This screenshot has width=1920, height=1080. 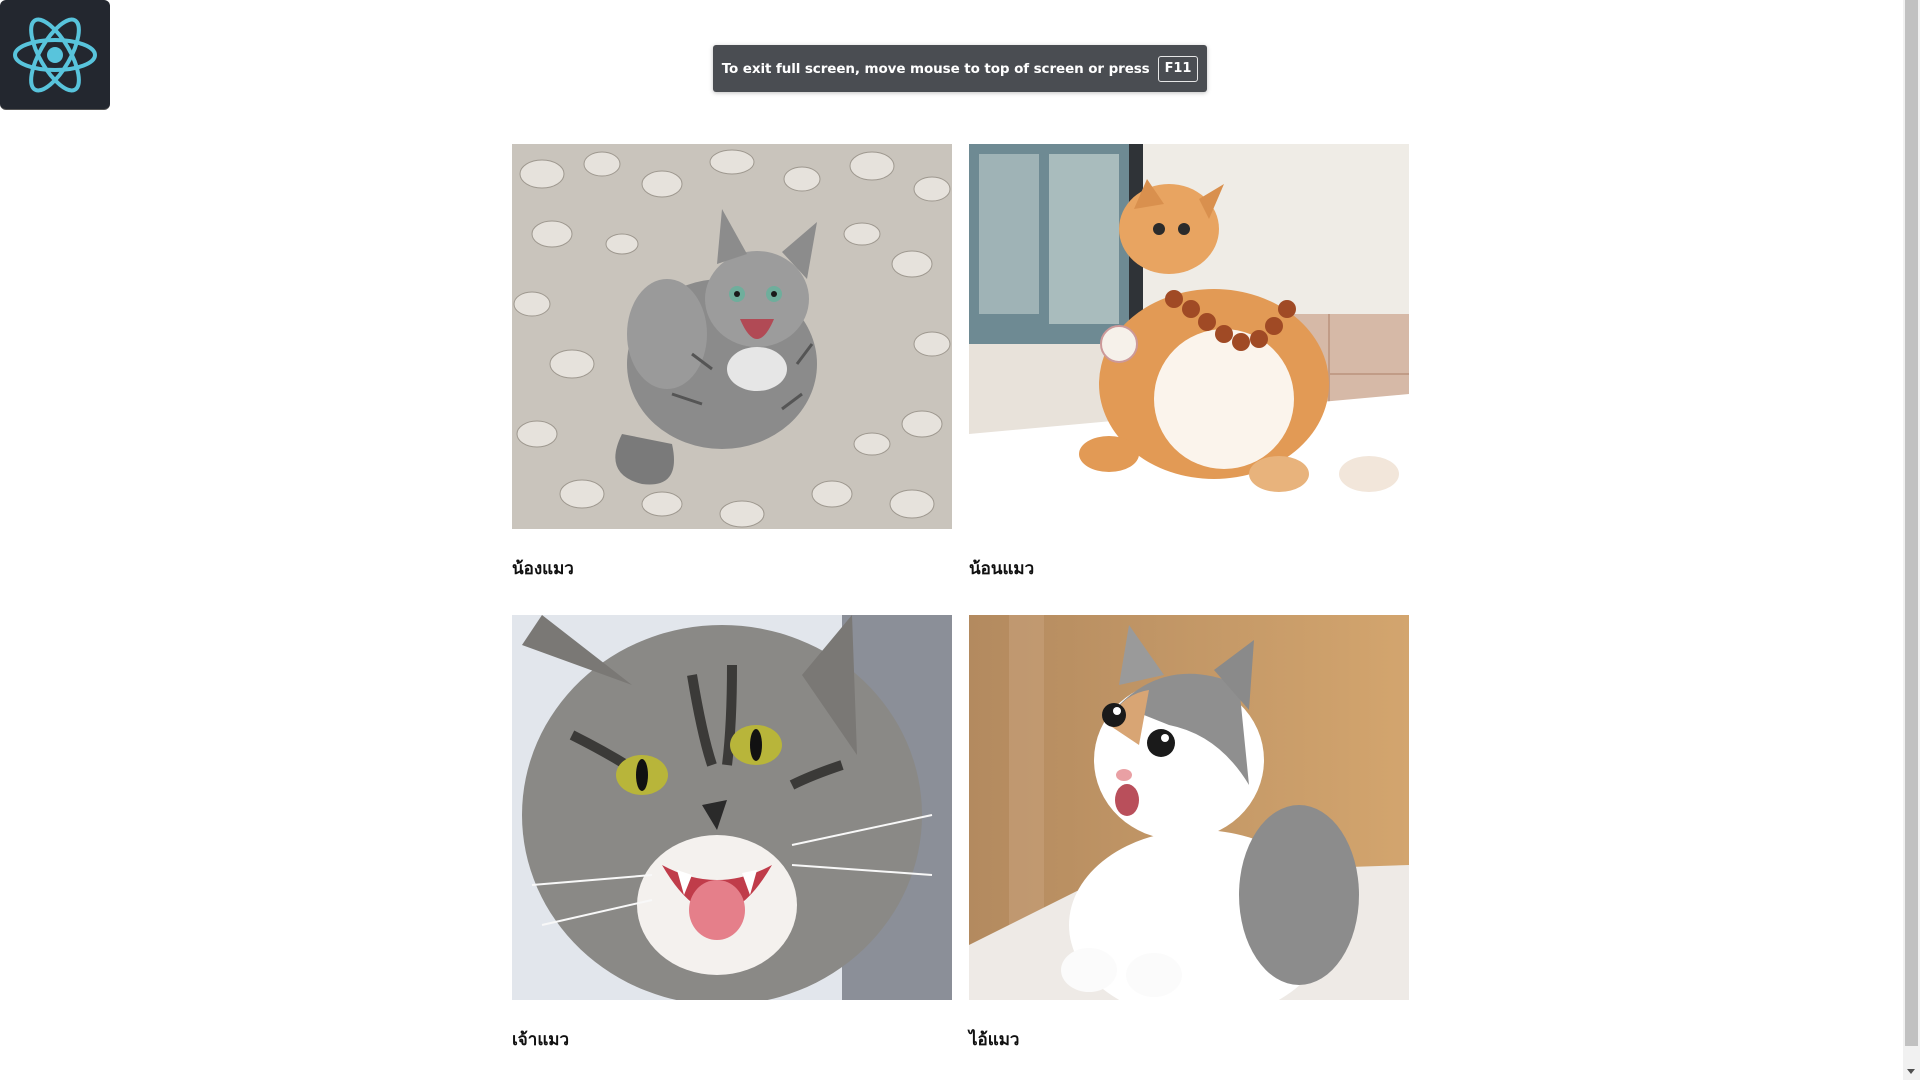 I want to click on f11-key-badge: F11, so click(x=1178, y=68).